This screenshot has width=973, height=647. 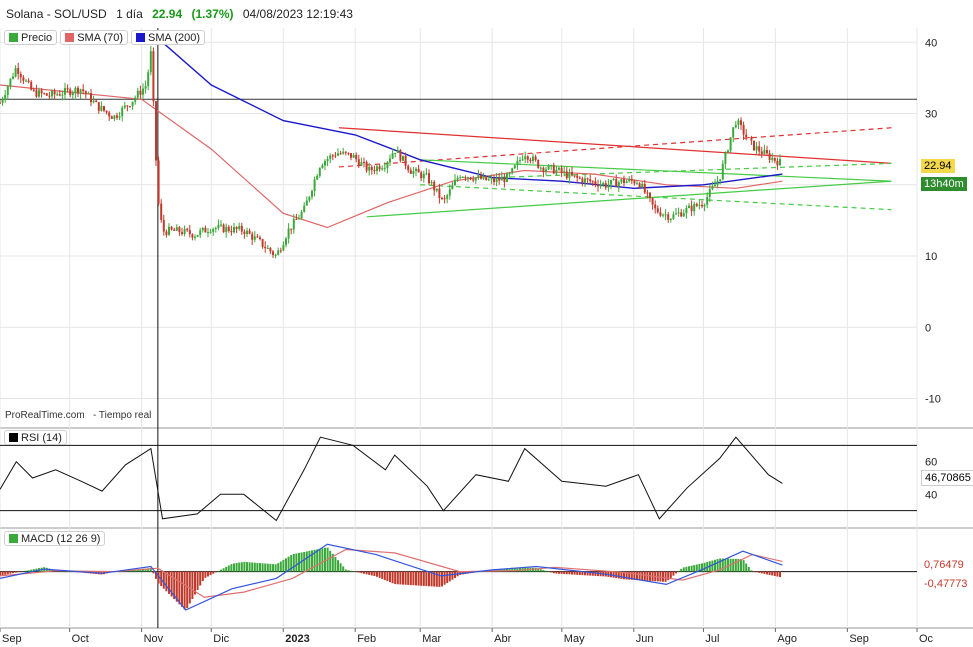 What do you see at coordinates (55, 538) in the screenshot?
I see `legend-macd: MACD (12 26 9)` at bounding box center [55, 538].